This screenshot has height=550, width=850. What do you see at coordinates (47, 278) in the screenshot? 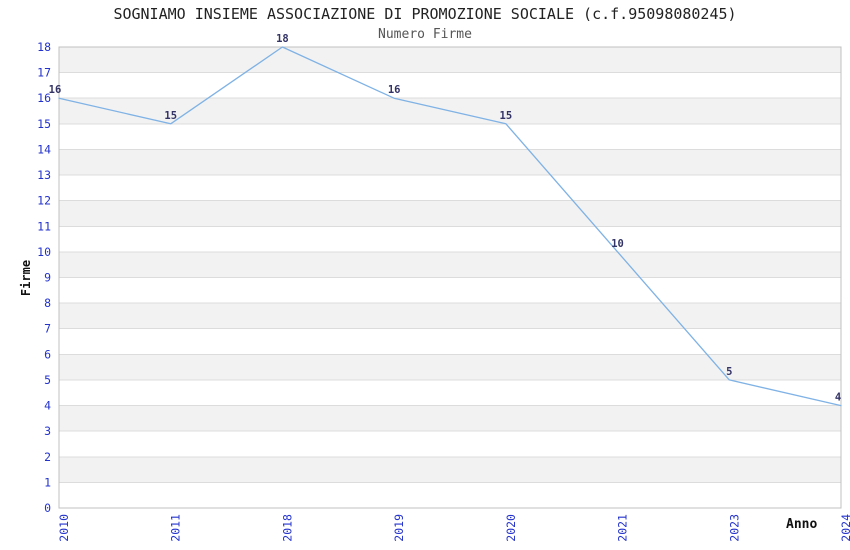
I see `y-tick-label: 9` at bounding box center [47, 278].